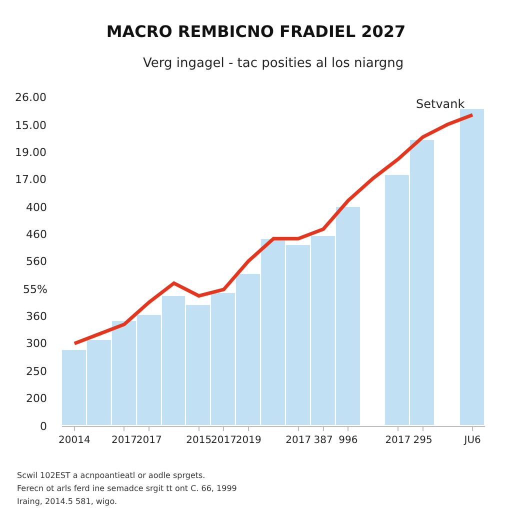  Describe the element at coordinates (348, 440) in the screenshot. I see `x-tick-label: 996` at that location.